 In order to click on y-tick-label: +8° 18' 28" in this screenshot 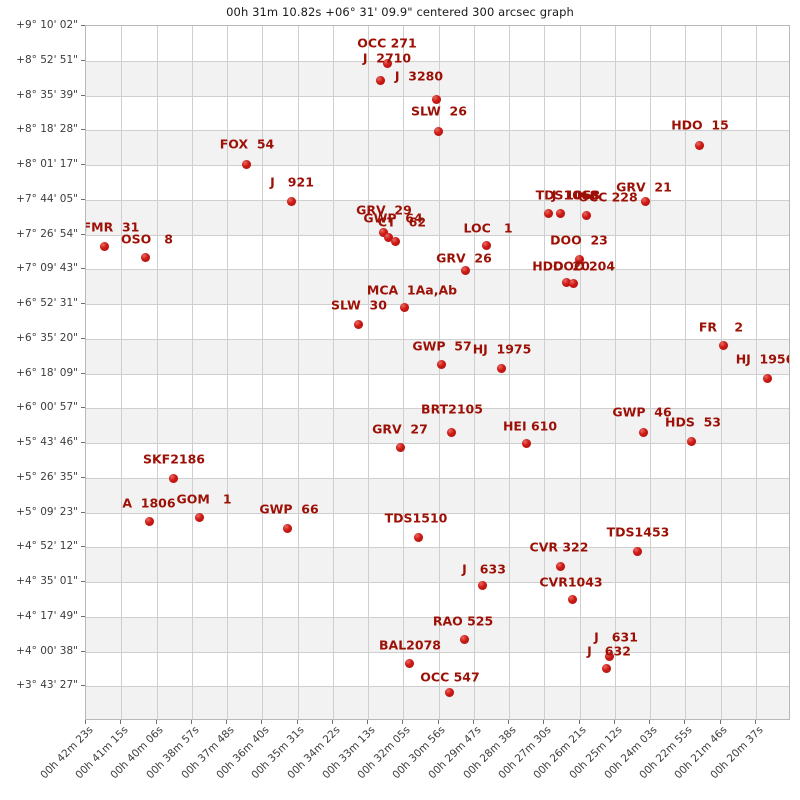, I will do `click(47, 129)`.